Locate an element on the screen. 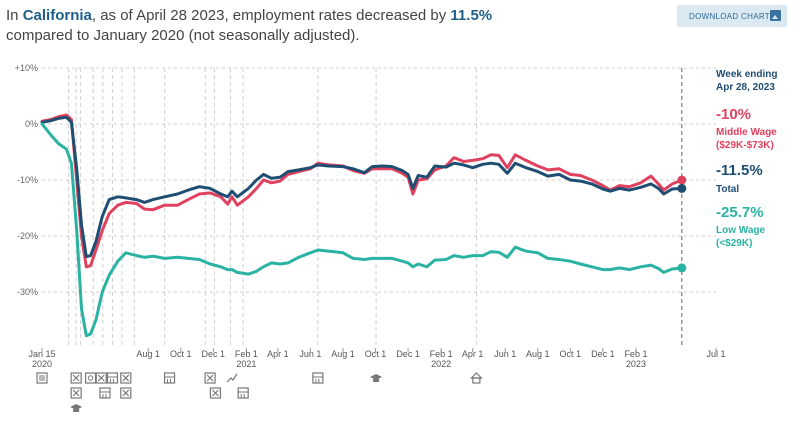  low-wage-value: -25.7% is located at coordinates (740, 212).